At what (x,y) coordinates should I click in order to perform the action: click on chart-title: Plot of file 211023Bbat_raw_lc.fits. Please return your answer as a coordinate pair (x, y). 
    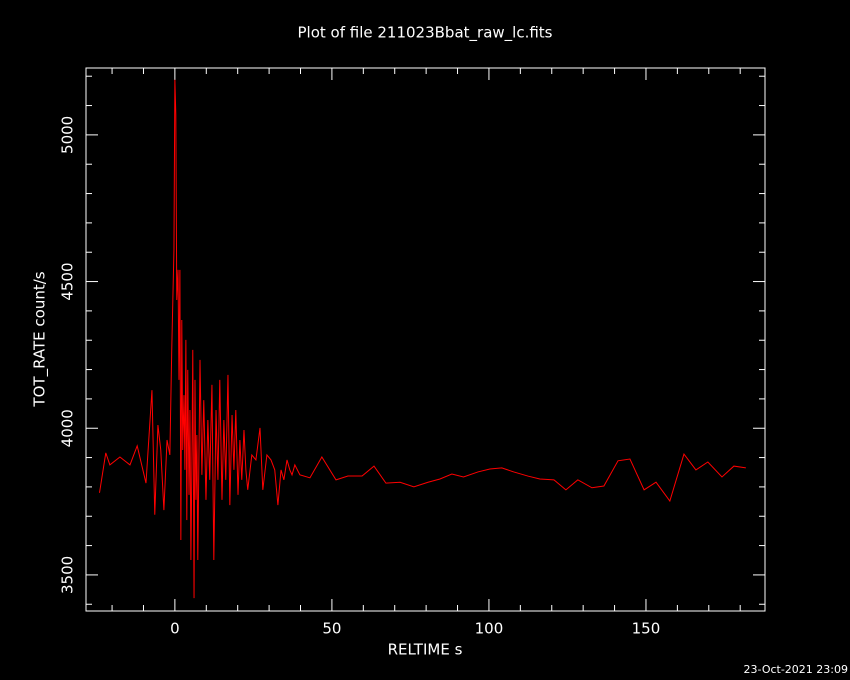
    Looking at the image, I should click on (425, 33).